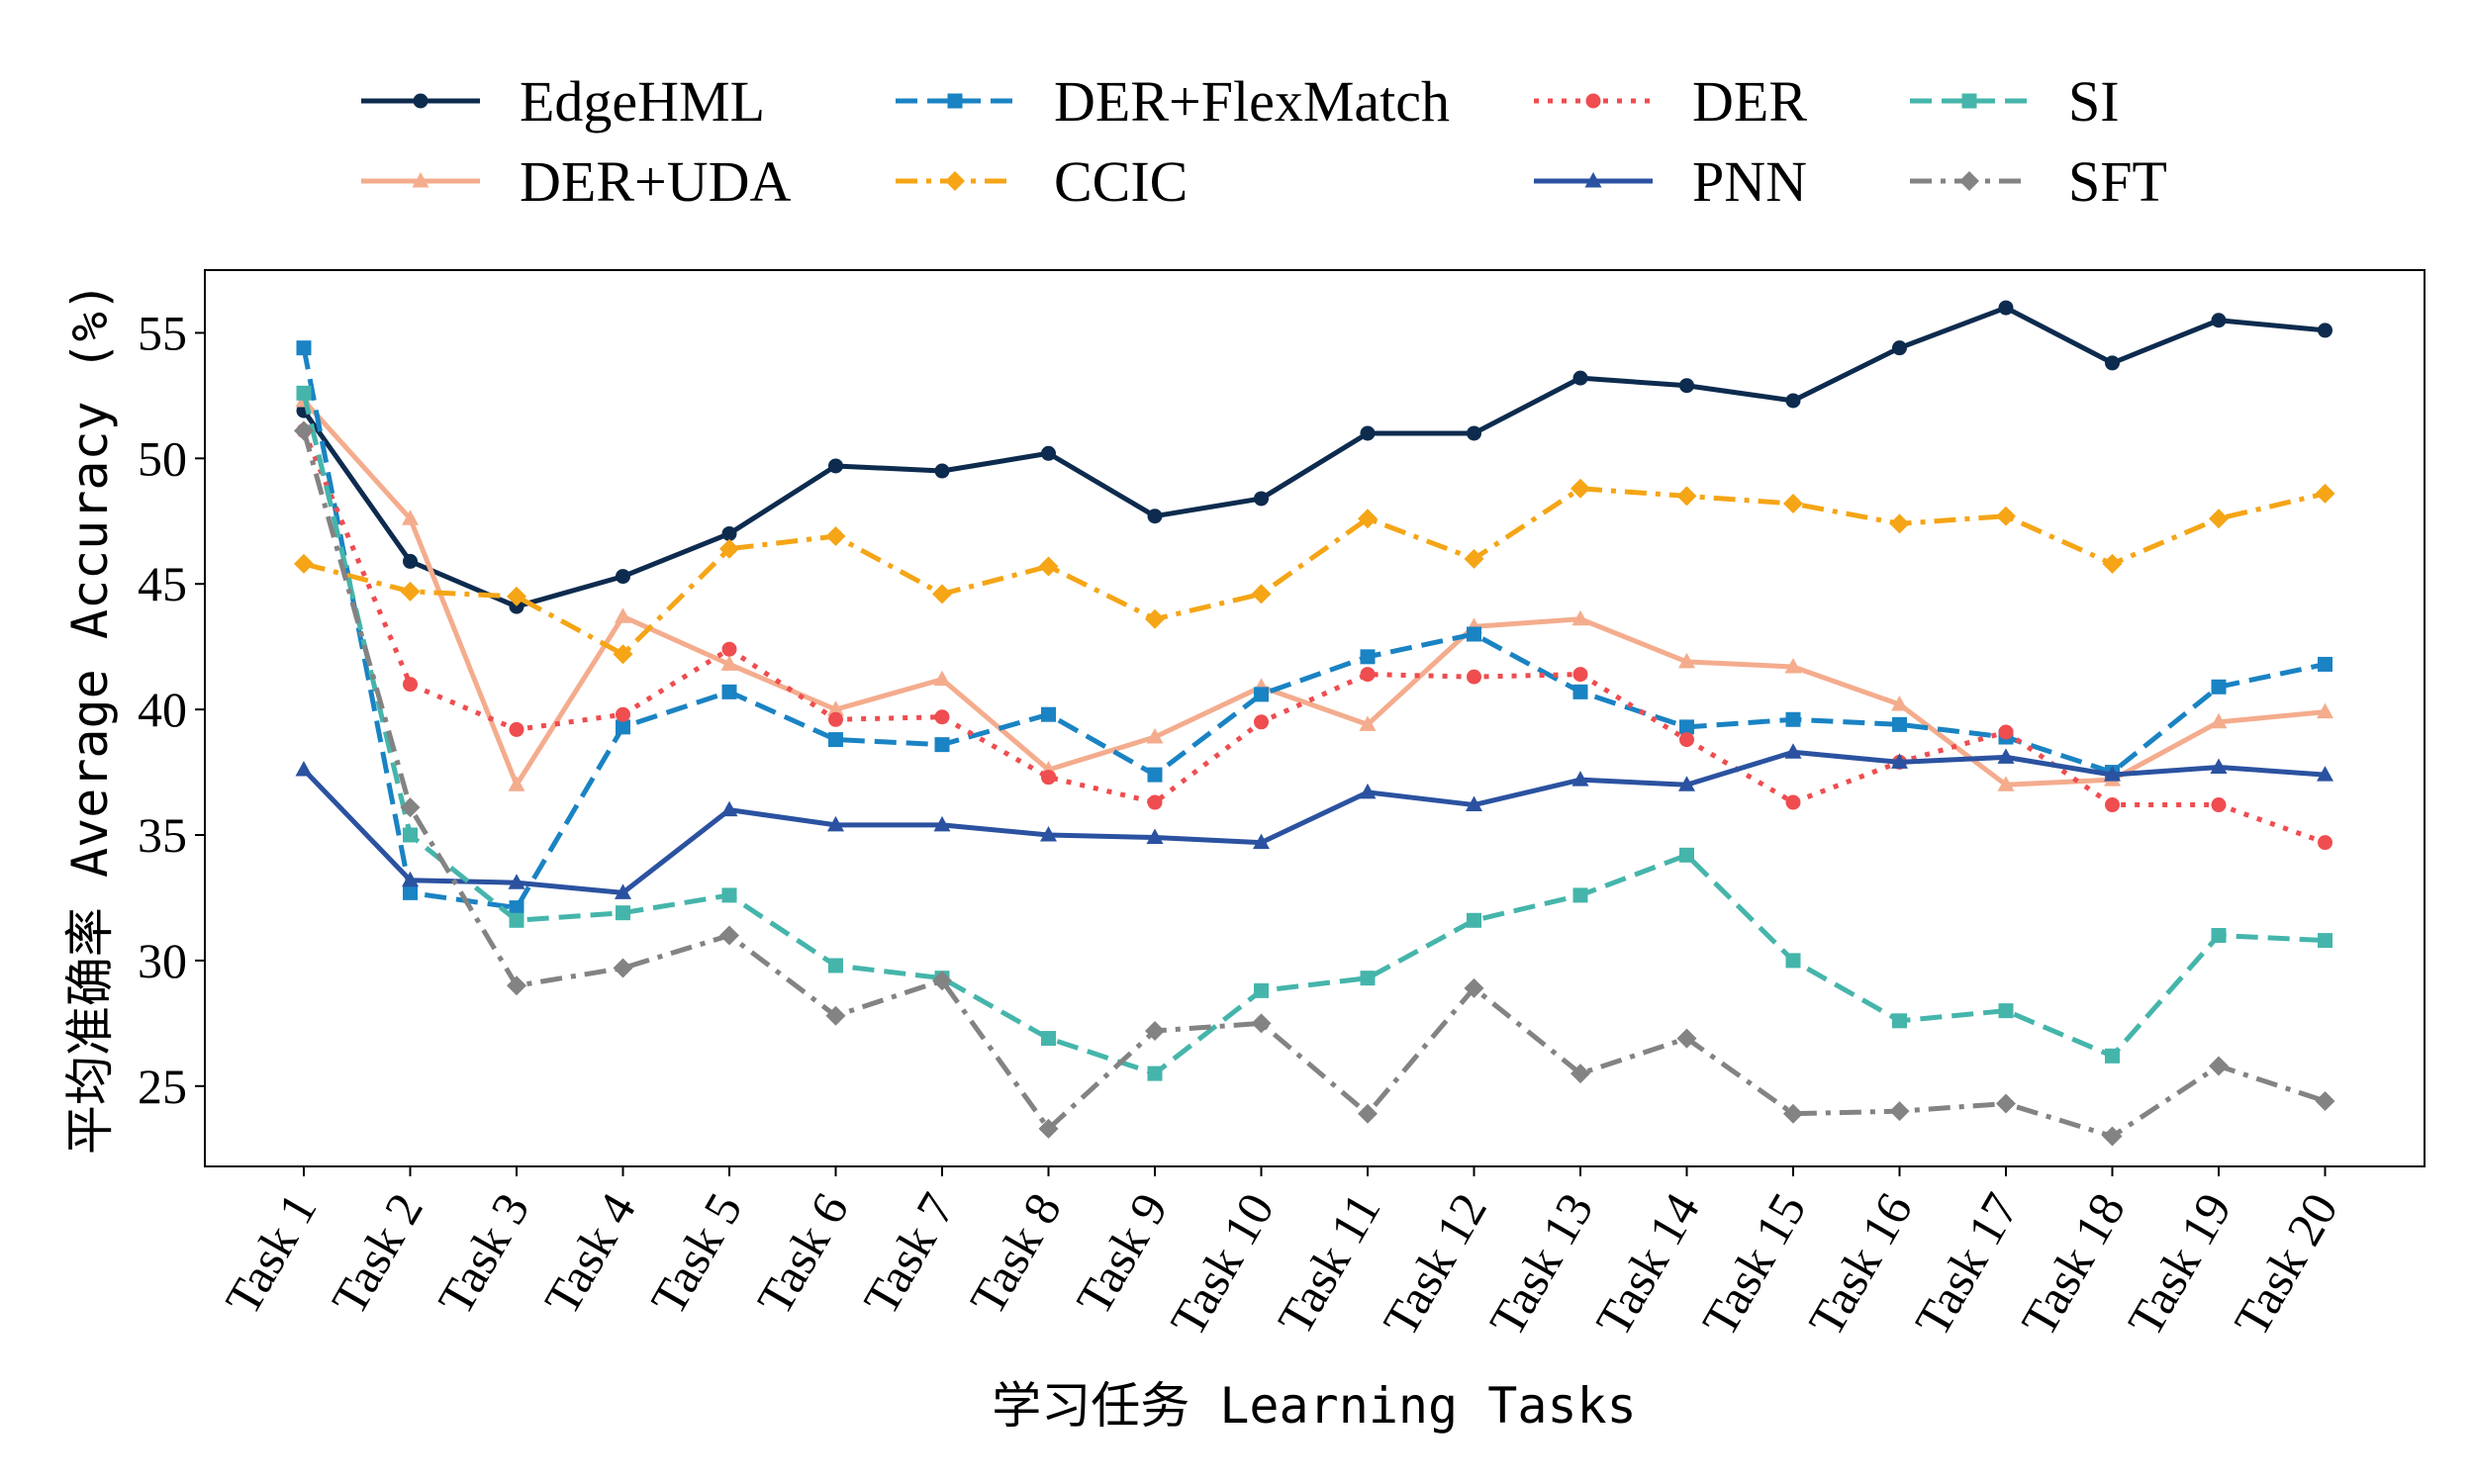  Describe the element at coordinates (162, 1086) in the screenshot. I see `y-tick-label: 25` at that location.